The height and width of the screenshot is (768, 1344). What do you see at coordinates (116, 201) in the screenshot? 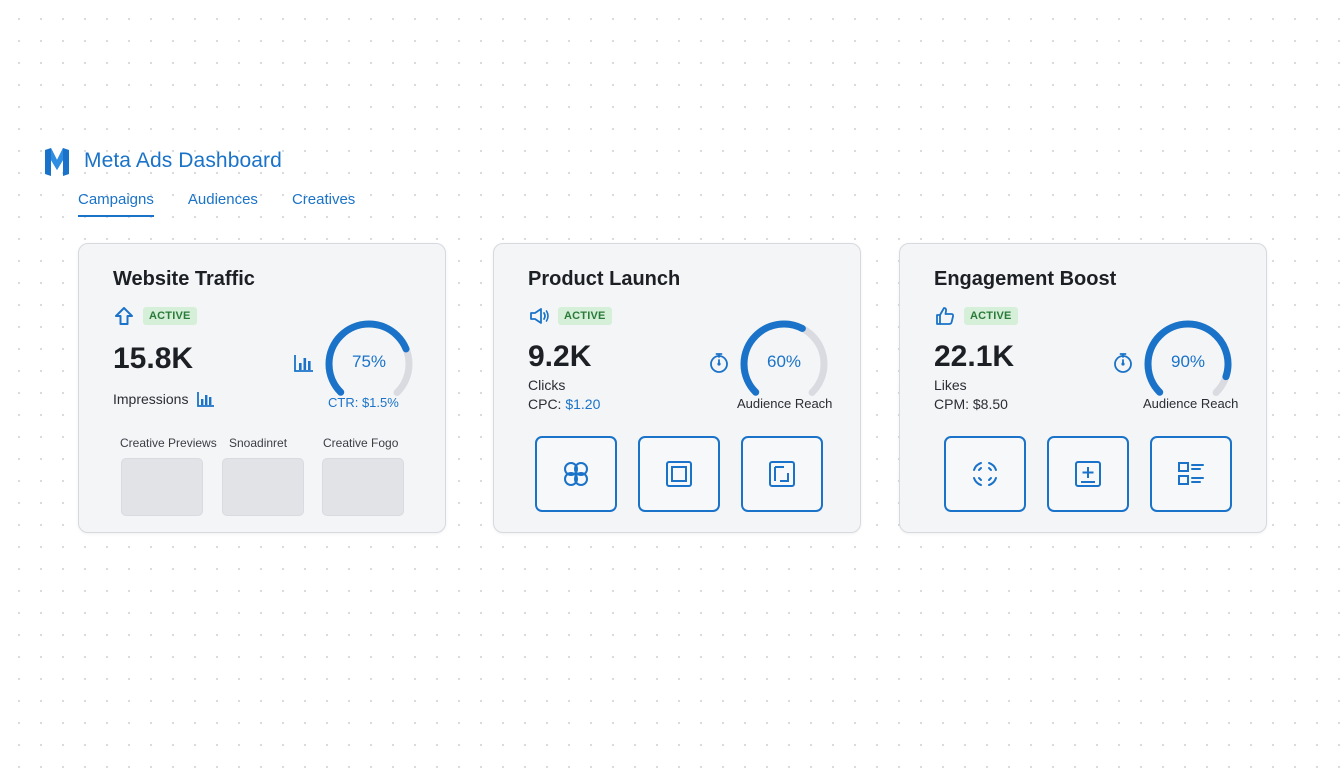
I see `tab-campaigns: Campaigns` at bounding box center [116, 201].